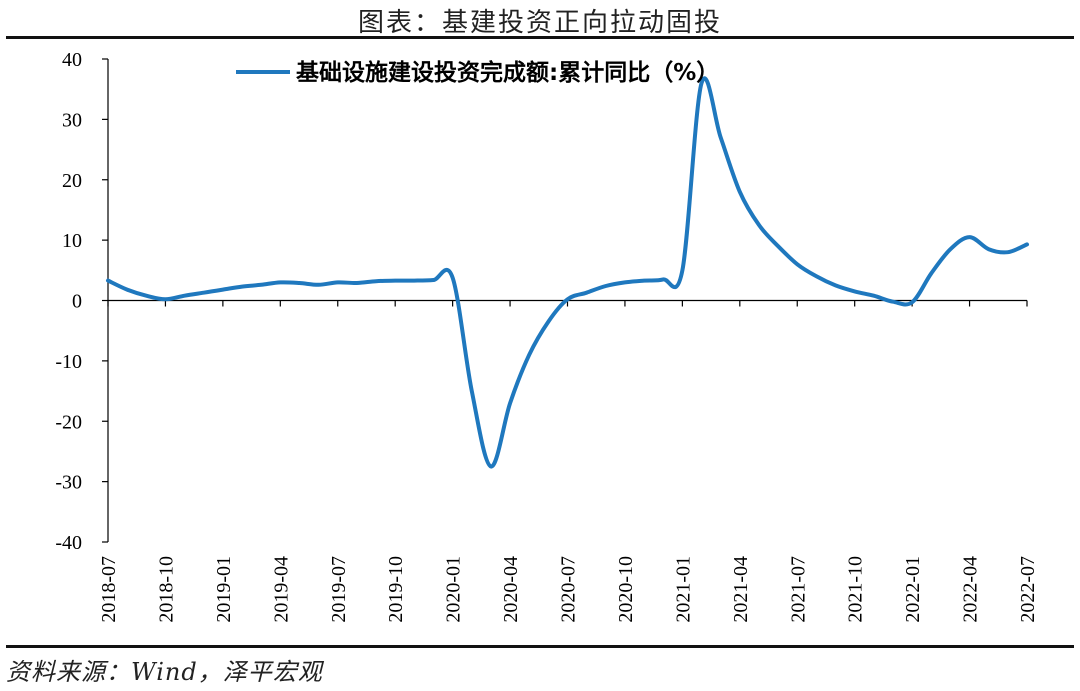  What do you see at coordinates (166, 589) in the screenshot?
I see `x-tick-label: 2018-10` at bounding box center [166, 589].